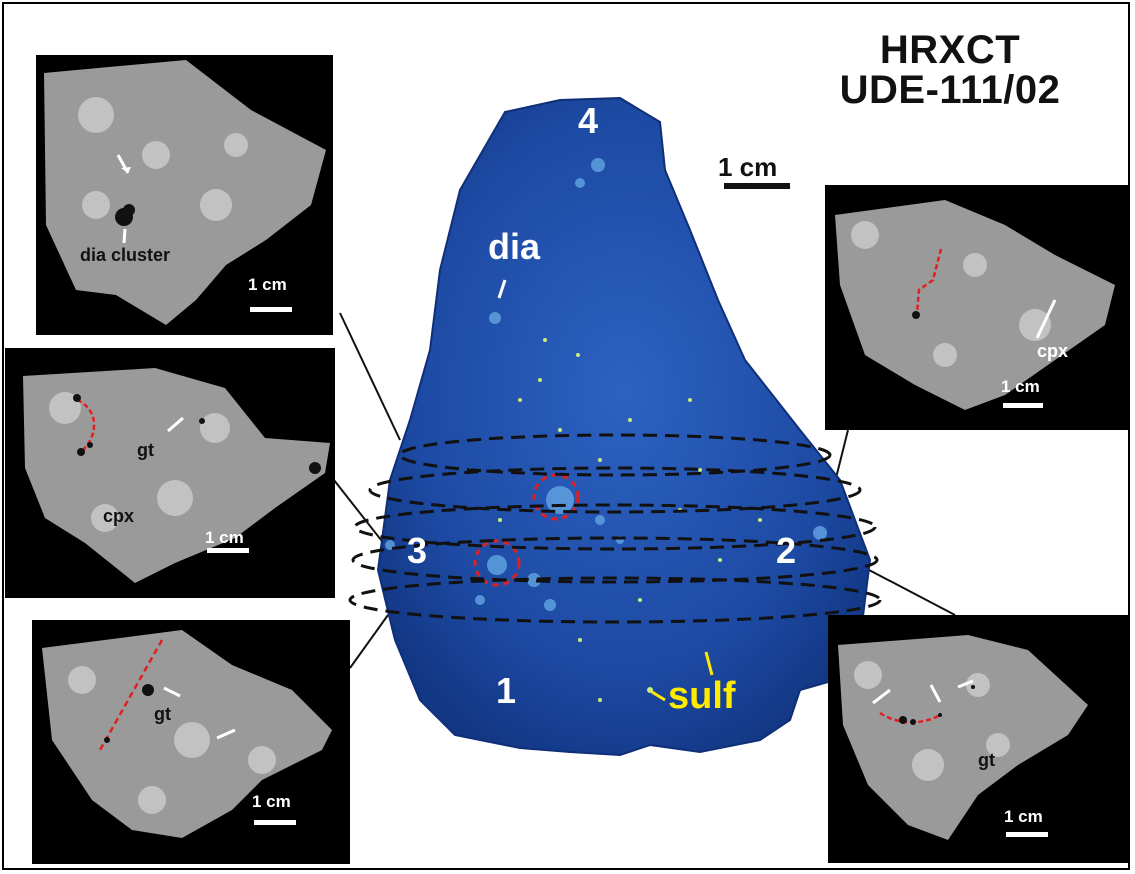 The height and width of the screenshot is (874, 1135). What do you see at coordinates (588, 120) in the screenshot?
I see `slice-number-4: 4` at bounding box center [588, 120].